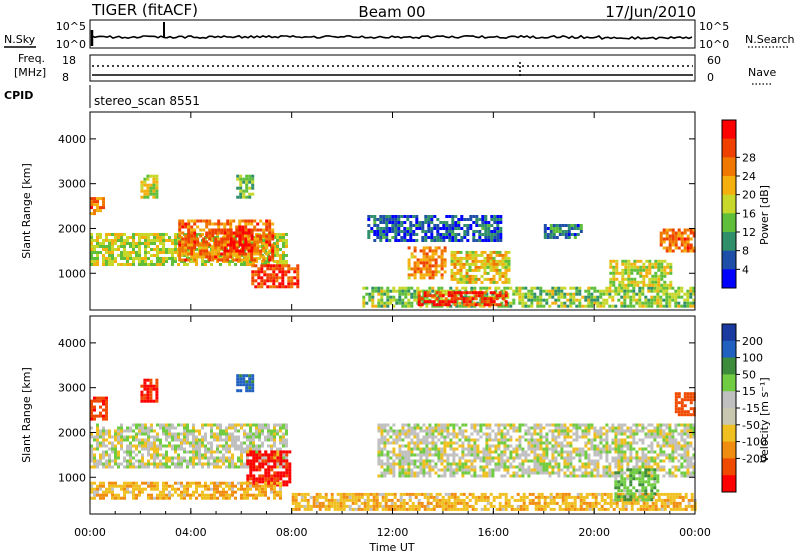 This screenshot has width=800, height=554. What do you see at coordinates (749, 232) in the screenshot?
I see `colorbar-tick-label: 12` at bounding box center [749, 232].